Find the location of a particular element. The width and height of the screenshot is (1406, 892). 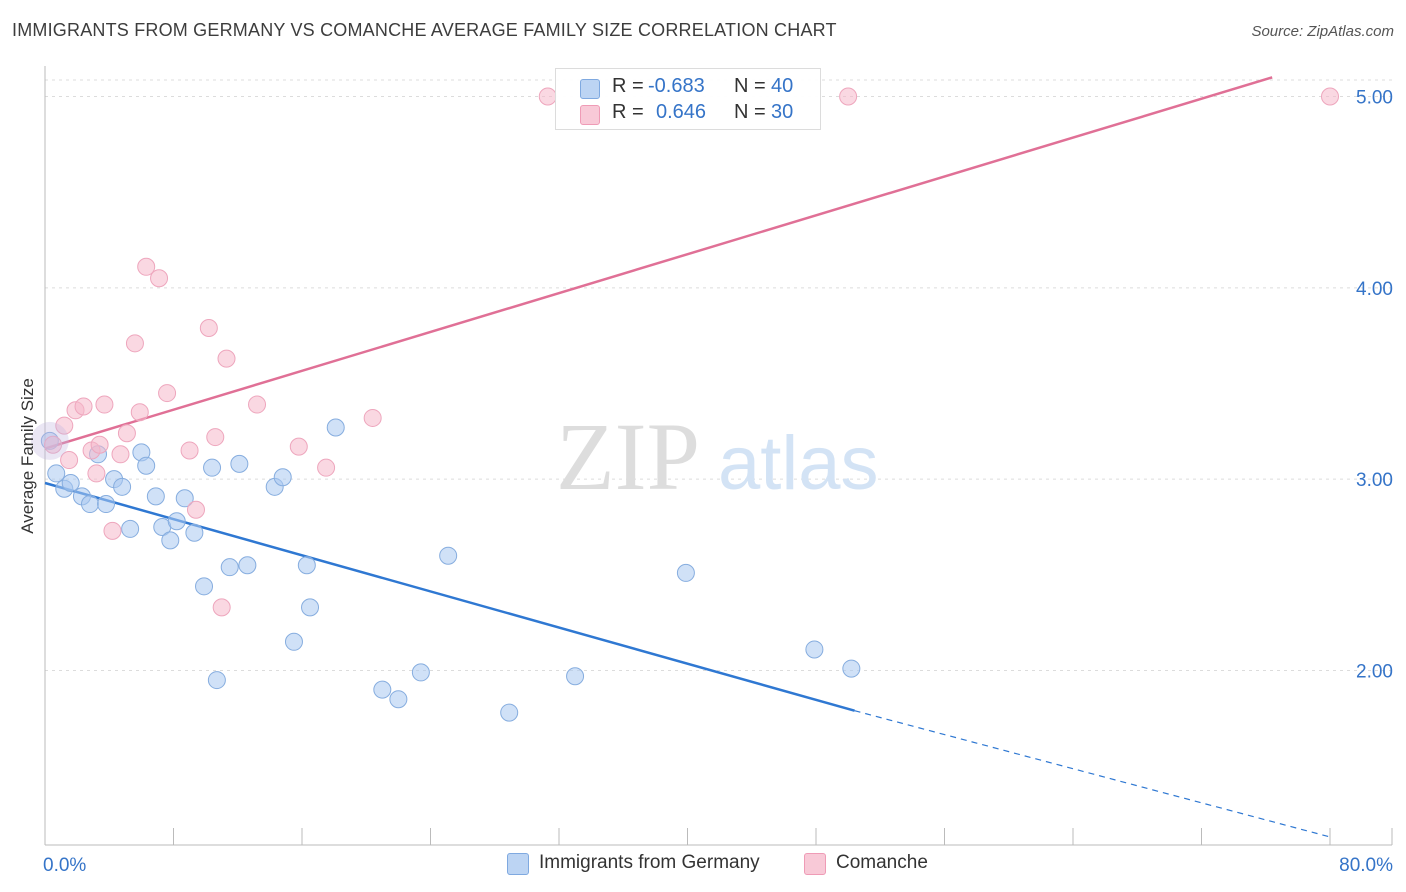

legend-swatch-germany is located at coordinates (518, 864).